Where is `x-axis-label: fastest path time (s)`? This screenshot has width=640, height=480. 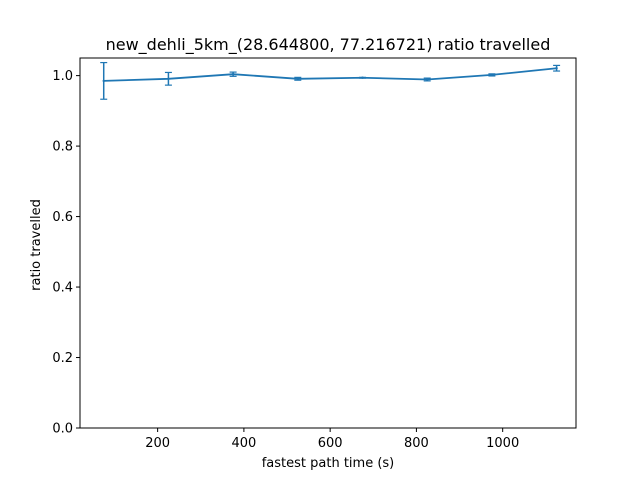 x-axis-label: fastest path time (s) is located at coordinates (328, 463).